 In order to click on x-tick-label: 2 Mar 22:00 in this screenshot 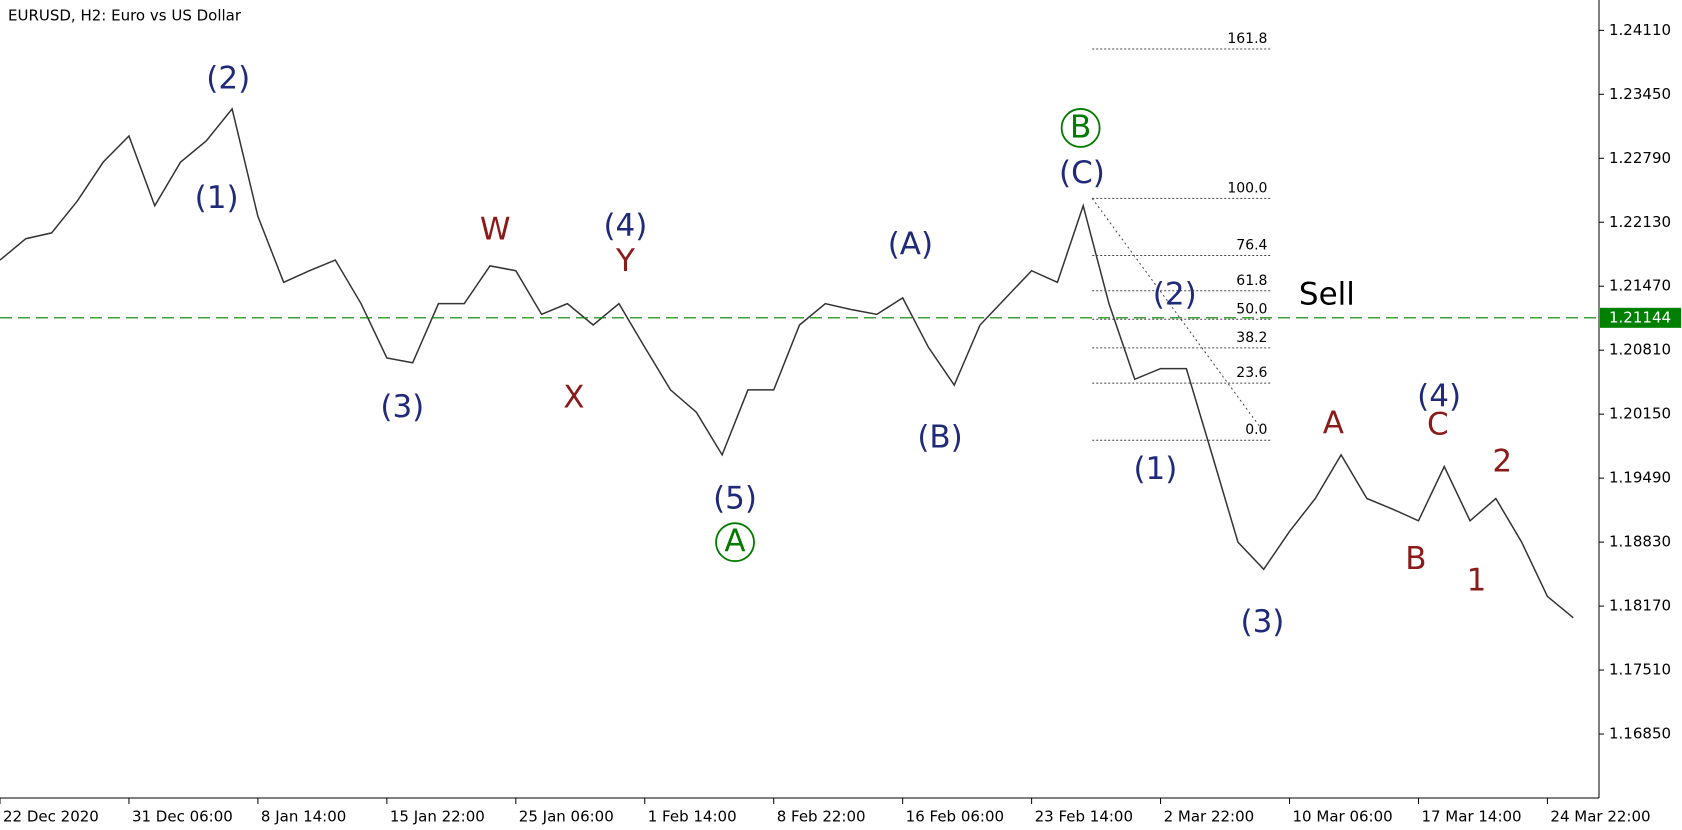, I will do `click(1209, 817)`.